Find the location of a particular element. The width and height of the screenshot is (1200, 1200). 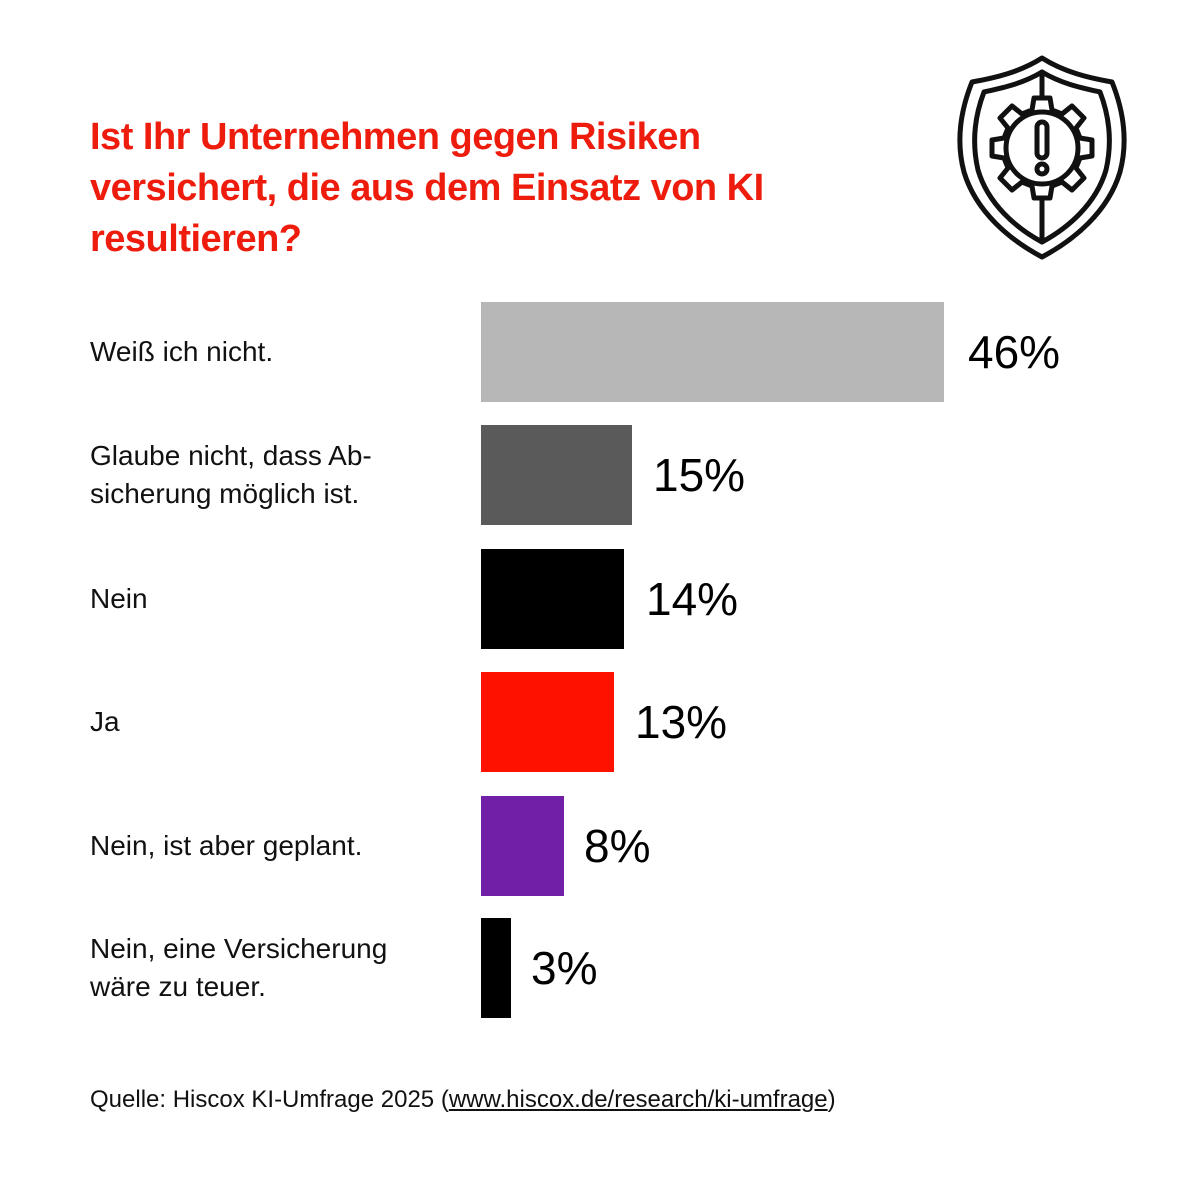

chart-row: Nein 14% is located at coordinates (600, 599).